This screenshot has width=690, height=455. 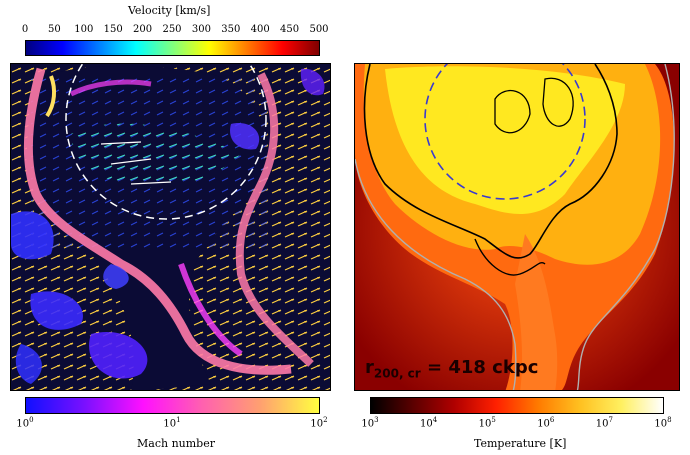 What do you see at coordinates (172, 29) in the screenshot?
I see `velocity-tick: 250` at bounding box center [172, 29].